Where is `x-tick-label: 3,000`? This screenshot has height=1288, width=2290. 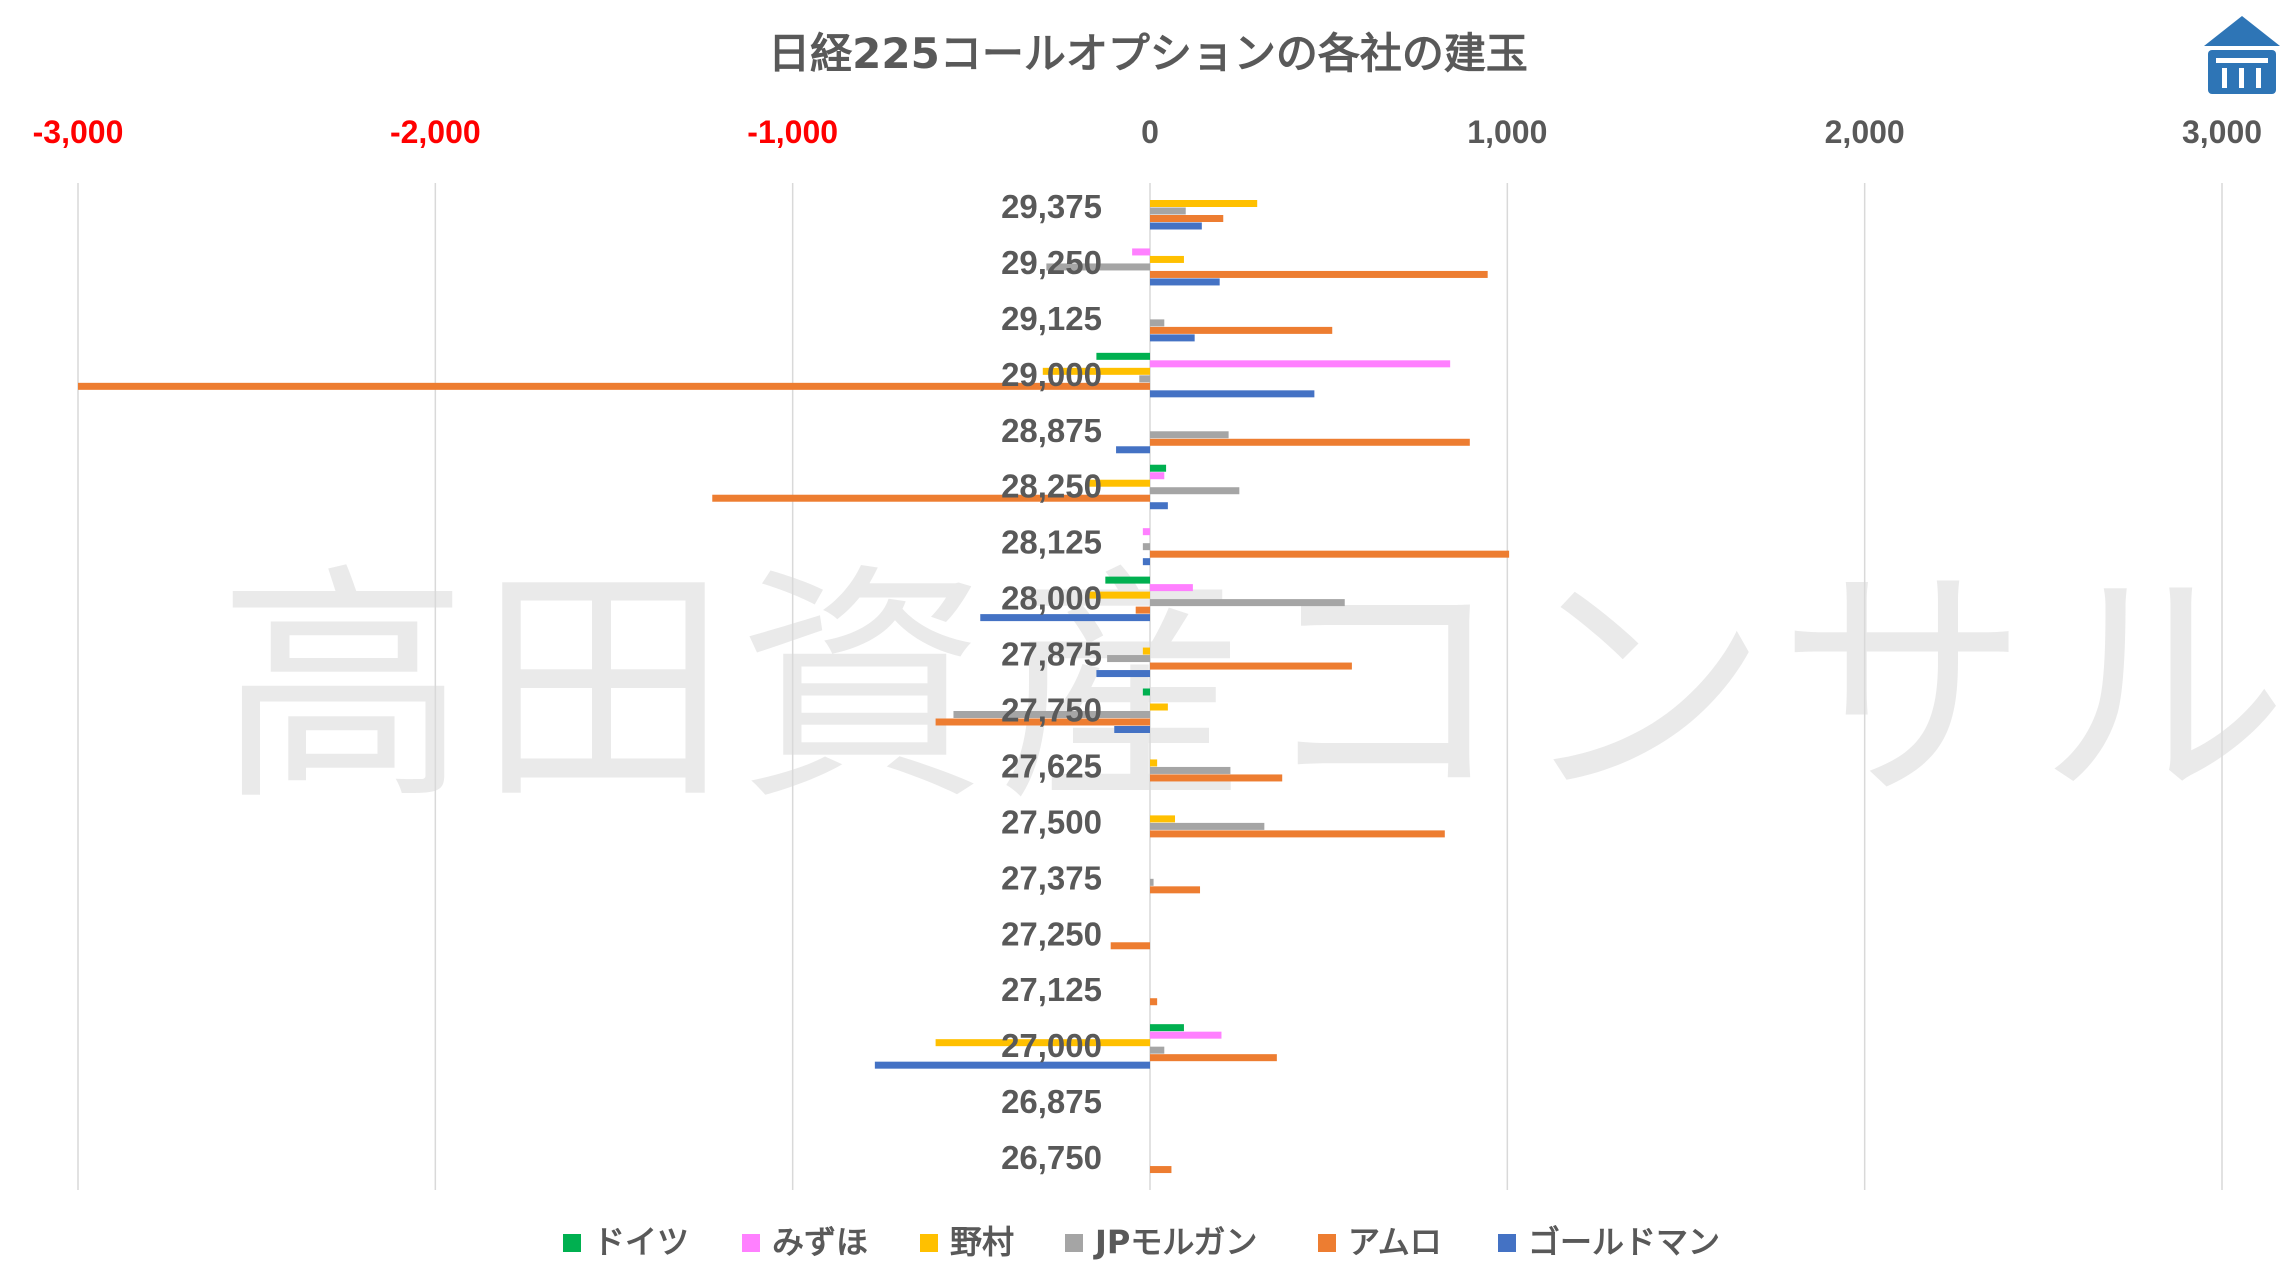
x-tick-label: 3,000 is located at coordinates (2222, 132).